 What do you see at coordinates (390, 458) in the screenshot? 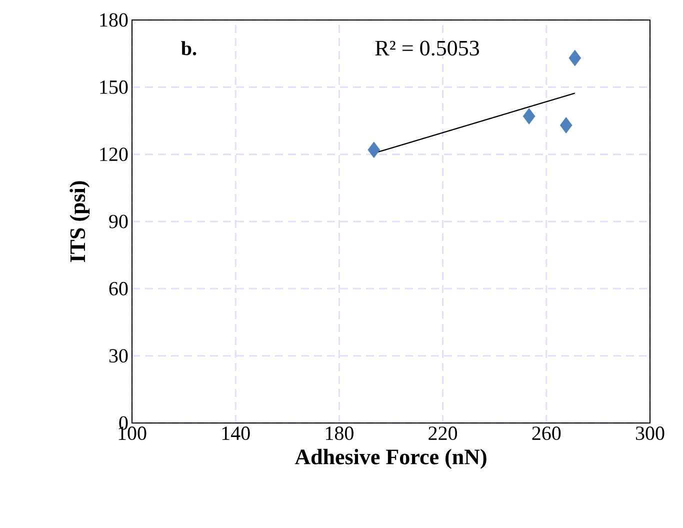
I see `x-axis-title: Adhesive Force (nN)` at bounding box center [390, 458].